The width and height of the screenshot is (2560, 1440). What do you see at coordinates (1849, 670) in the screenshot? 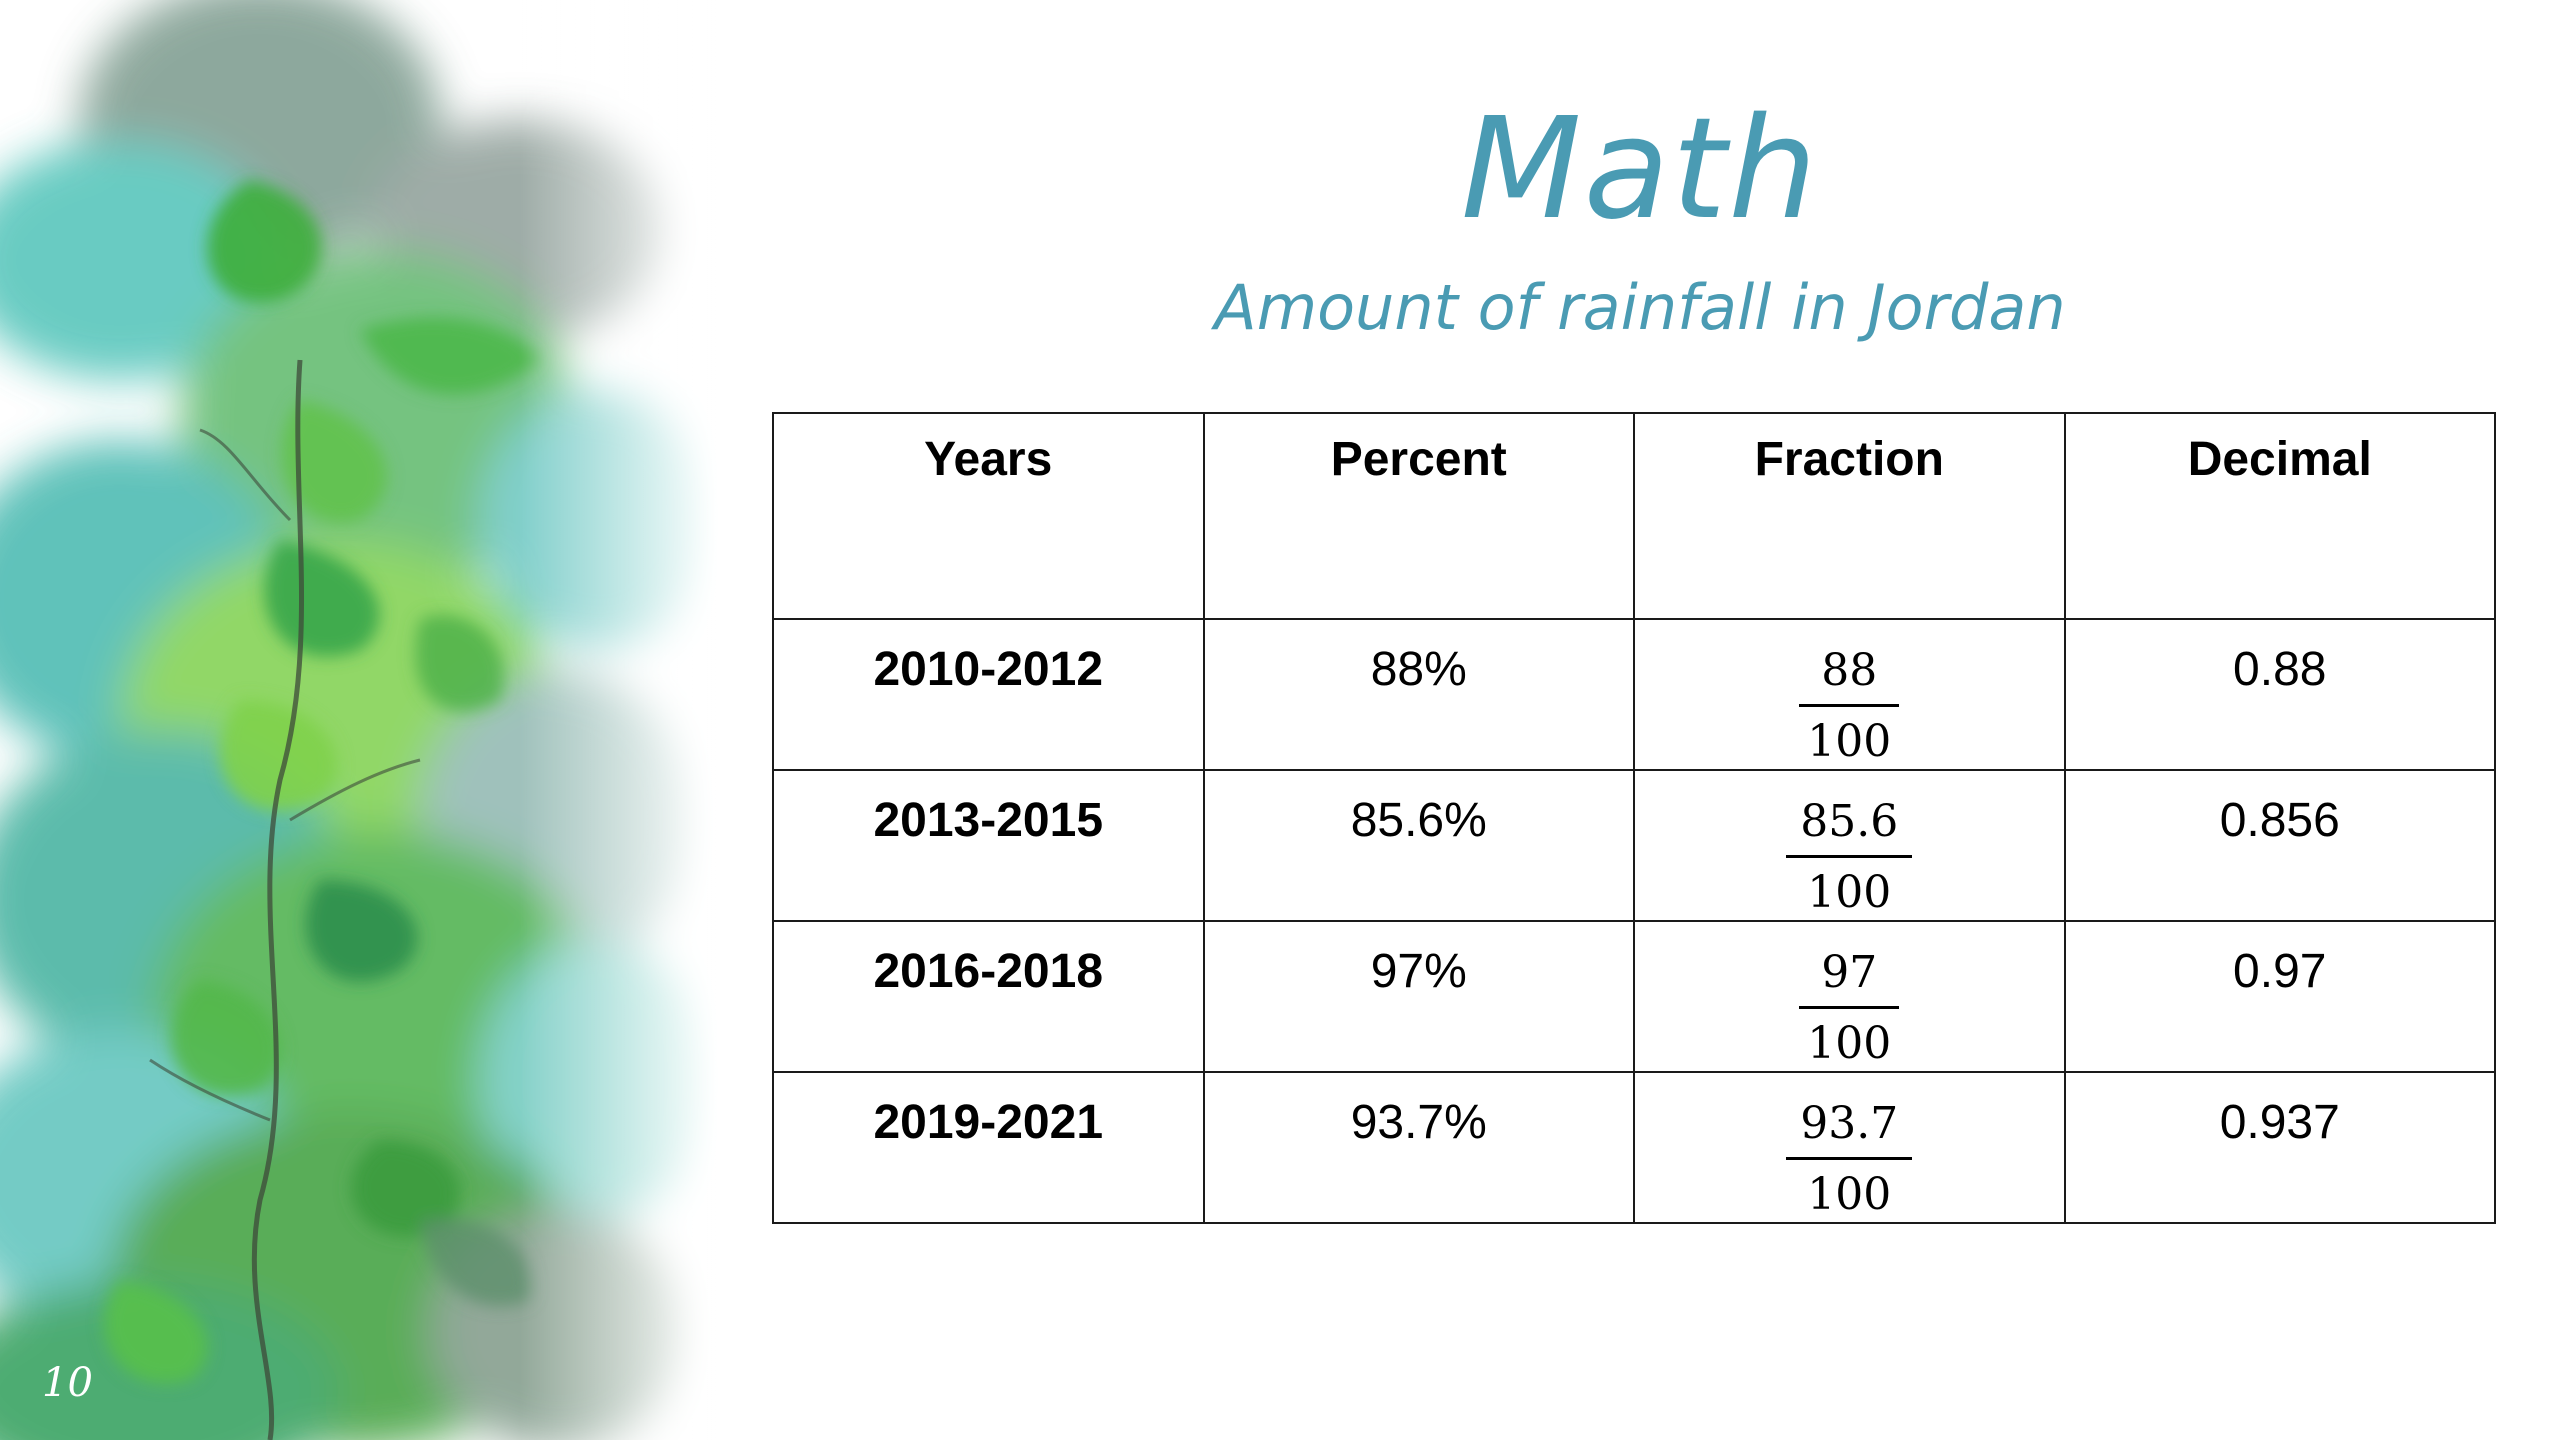
I see `numerator: 88` at bounding box center [1849, 670].